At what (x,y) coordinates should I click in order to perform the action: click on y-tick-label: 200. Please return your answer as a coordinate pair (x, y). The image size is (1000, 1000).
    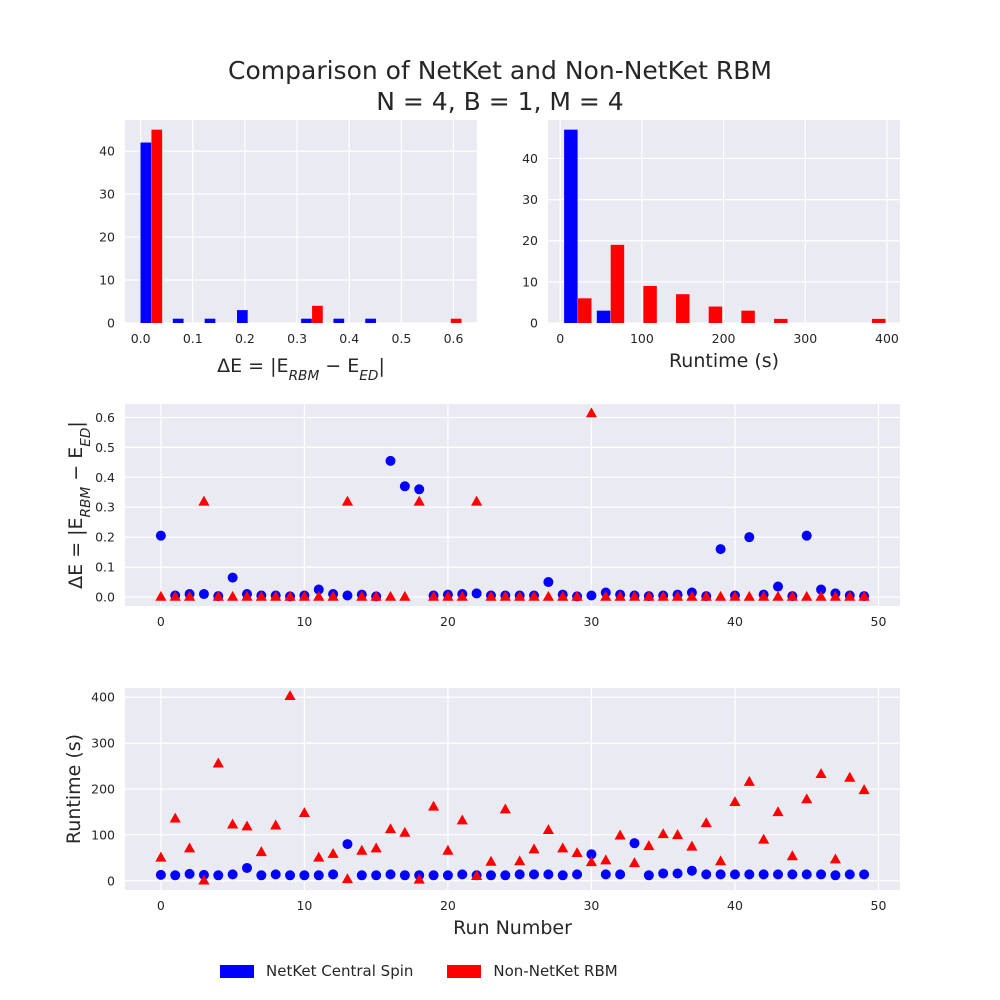
    Looking at the image, I should click on (103, 789).